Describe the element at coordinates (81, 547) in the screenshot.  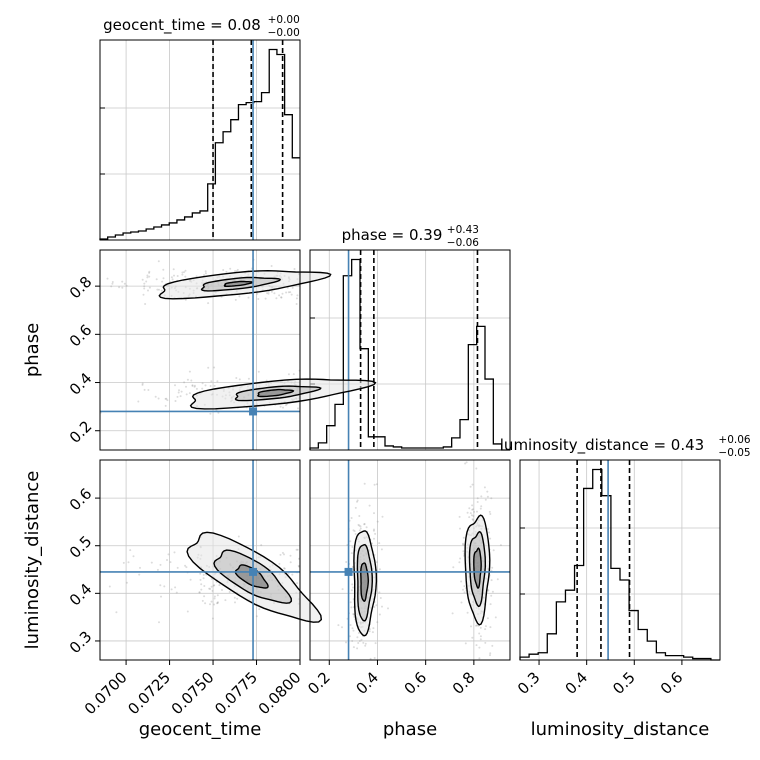
I see `y-tick-label-luminosity_distance: 0.5` at that location.